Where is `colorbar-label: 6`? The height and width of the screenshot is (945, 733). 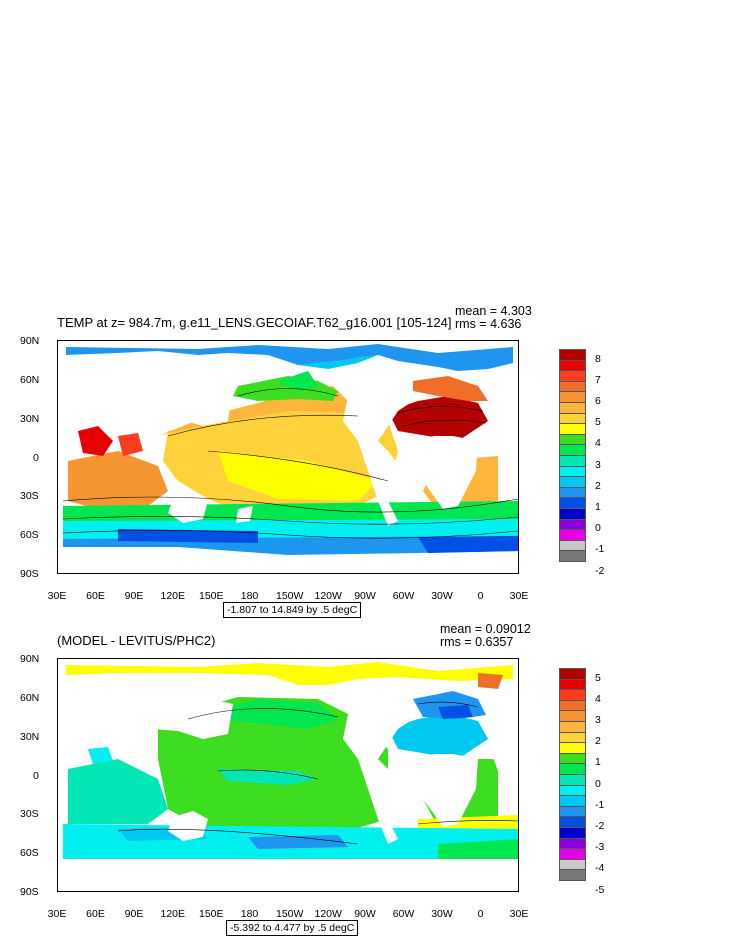 colorbar-label: 6 is located at coordinates (598, 401).